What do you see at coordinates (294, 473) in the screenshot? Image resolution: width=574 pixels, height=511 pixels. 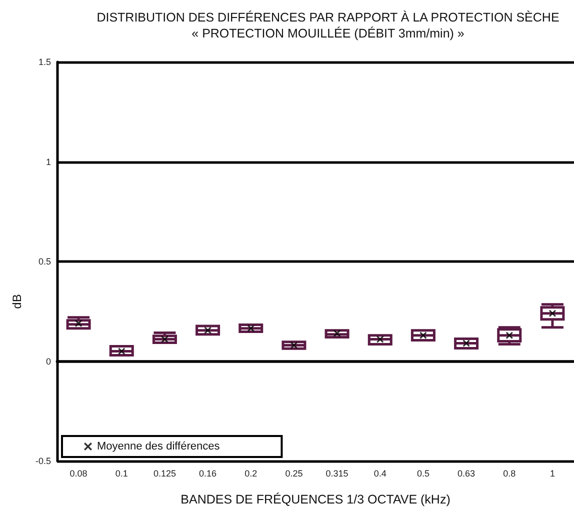 I see `x-tick-label: 0.25` at bounding box center [294, 473].